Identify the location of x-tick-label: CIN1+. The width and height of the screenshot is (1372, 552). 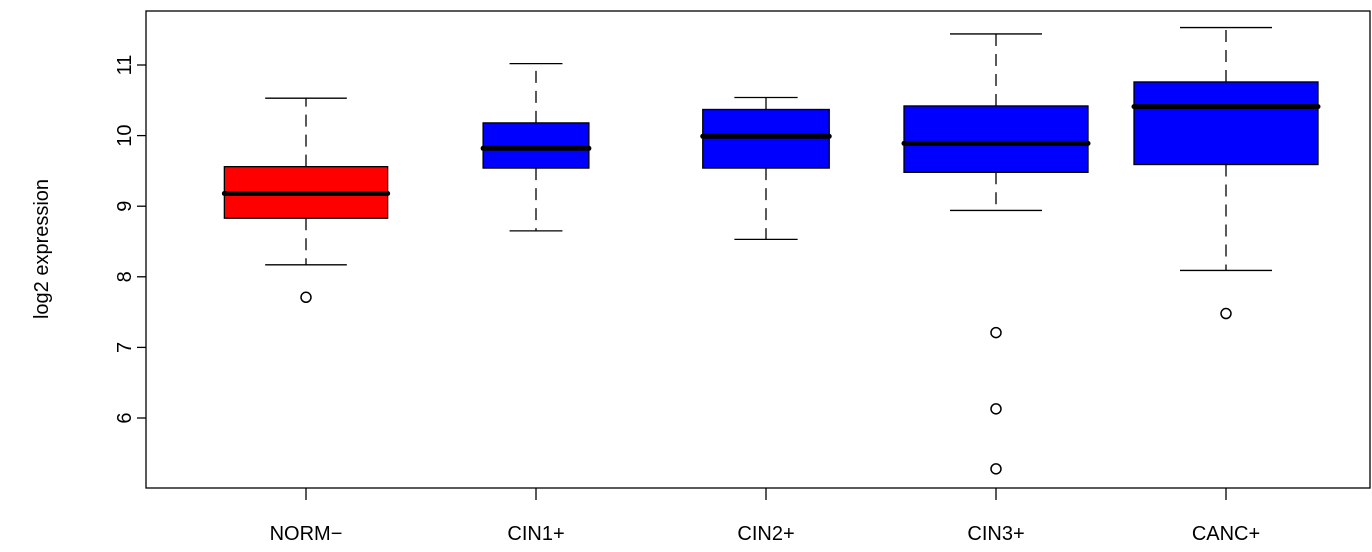
(535, 534).